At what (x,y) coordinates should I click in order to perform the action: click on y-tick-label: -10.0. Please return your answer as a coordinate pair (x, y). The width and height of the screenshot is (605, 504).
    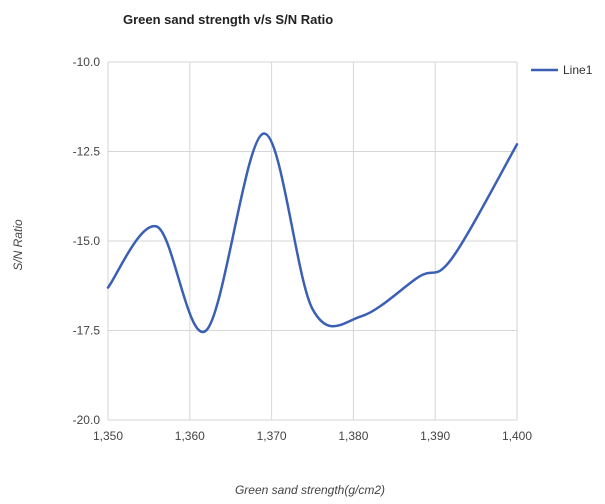
    Looking at the image, I should click on (87, 62).